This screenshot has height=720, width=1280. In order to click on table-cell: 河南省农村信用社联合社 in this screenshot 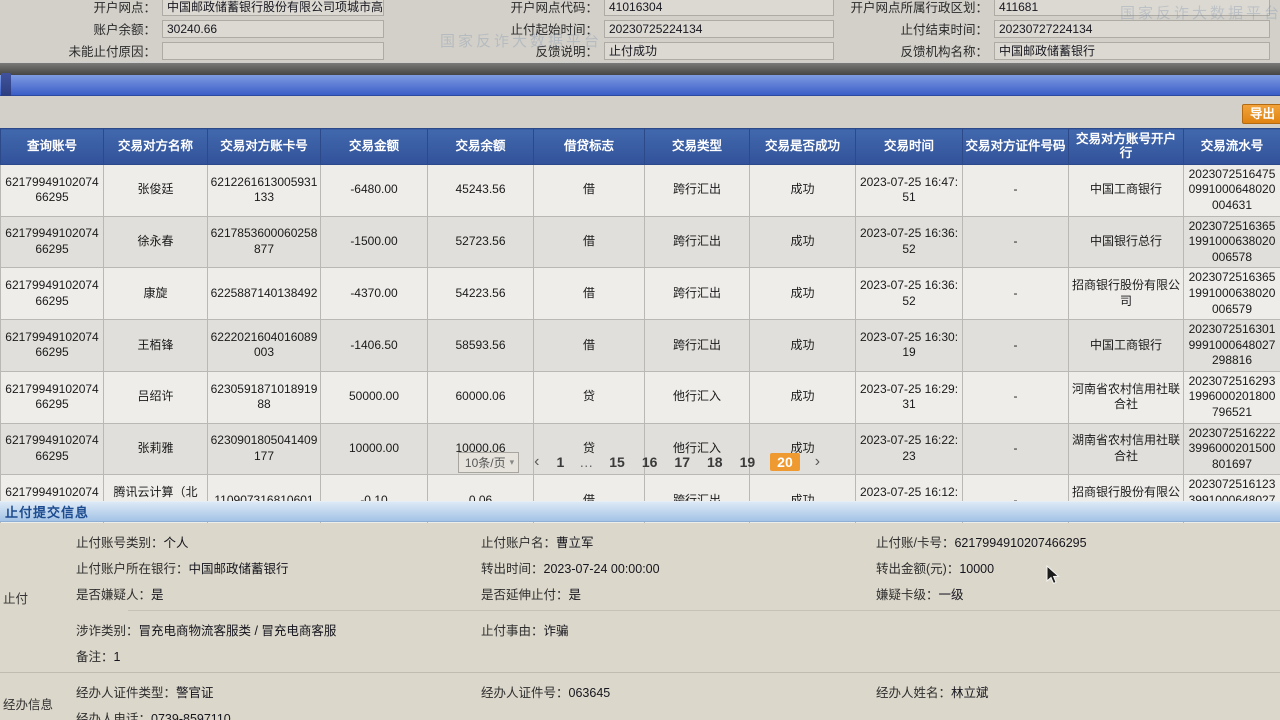, I will do `click(1126, 397)`.